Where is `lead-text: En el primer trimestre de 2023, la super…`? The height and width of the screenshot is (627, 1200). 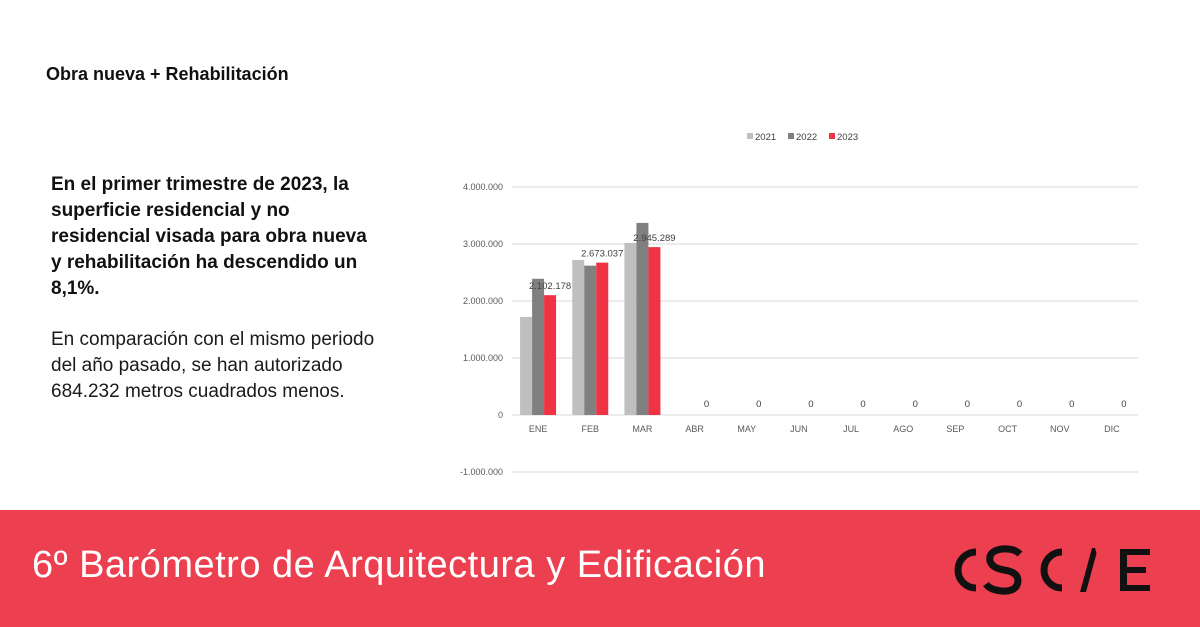 lead-text: En el primer trimestre de 2023, la super… is located at coordinates (209, 236).